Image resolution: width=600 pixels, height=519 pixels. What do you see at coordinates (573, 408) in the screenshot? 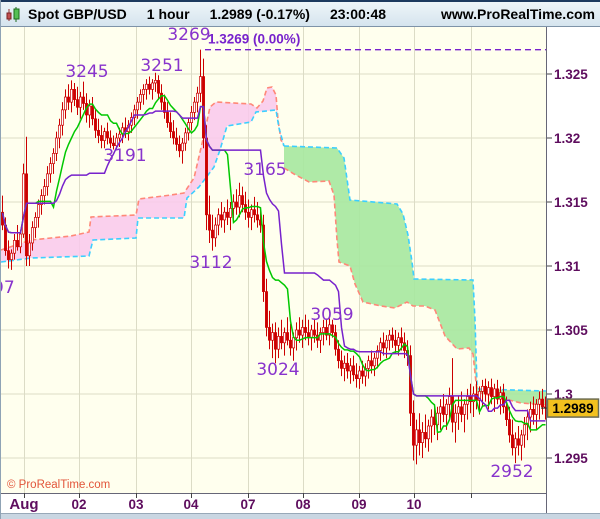
I see `last-price-box-rect` at bounding box center [573, 408].